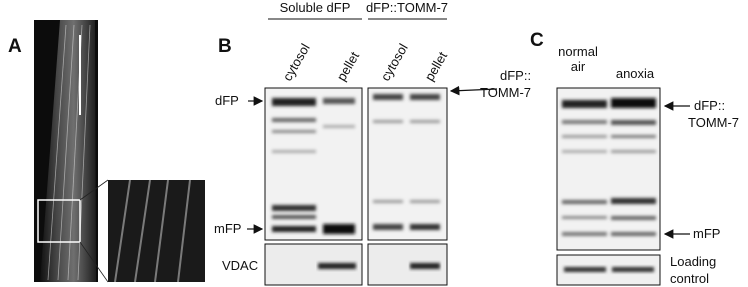 This screenshot has height=287, width=748. What do you see at coordinates (578, 66) in the screenshot?
I see `lane-label: air` at bounding box center [578, 66].